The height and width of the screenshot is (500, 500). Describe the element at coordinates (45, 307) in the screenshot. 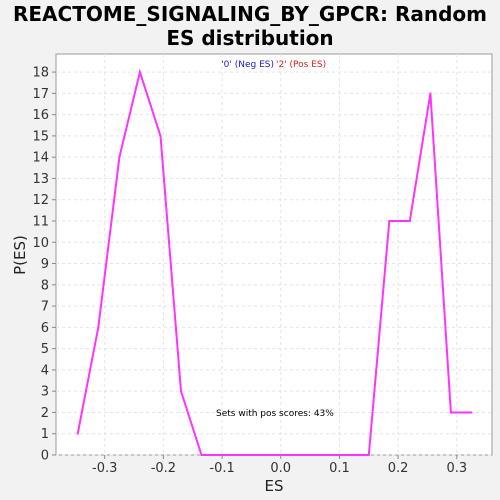

I see `y-tick-label: 7` at that location.